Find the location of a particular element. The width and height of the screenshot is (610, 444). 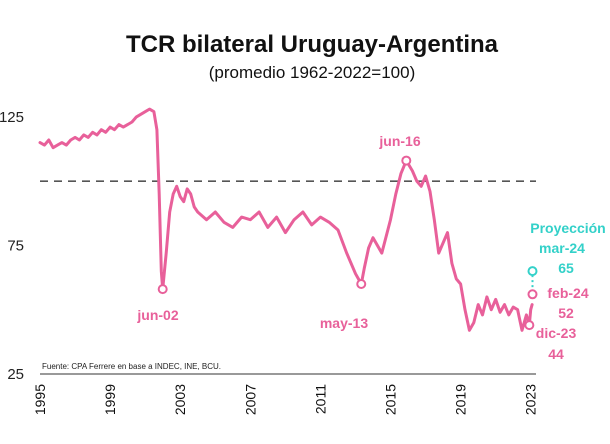

annotation-feb-24: feb-24 is located at coordinates (567, 293).